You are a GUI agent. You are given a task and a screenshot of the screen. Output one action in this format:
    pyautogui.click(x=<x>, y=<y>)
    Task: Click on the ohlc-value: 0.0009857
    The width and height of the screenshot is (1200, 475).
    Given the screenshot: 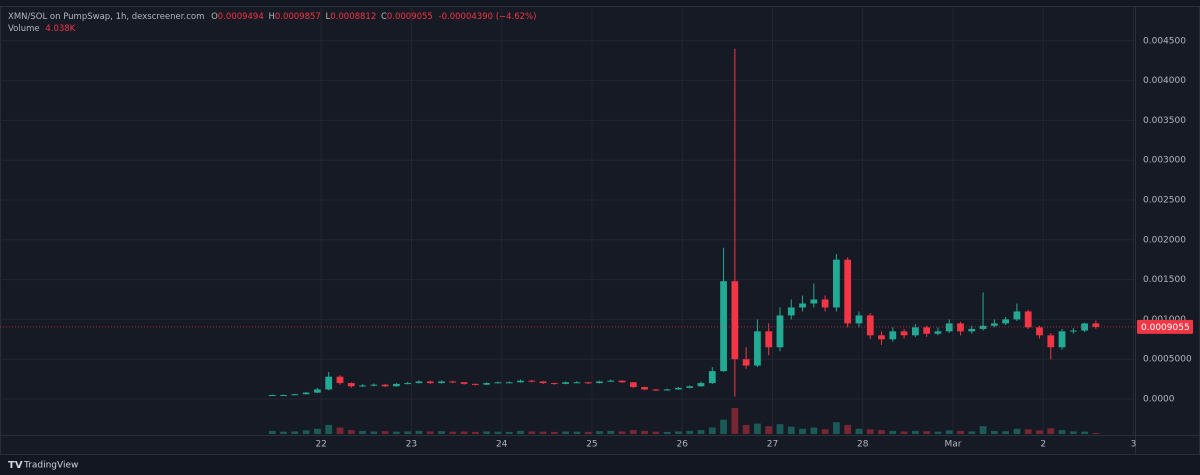 What is the action you would take?
    pyautogui.click(x=298, y=17)
    